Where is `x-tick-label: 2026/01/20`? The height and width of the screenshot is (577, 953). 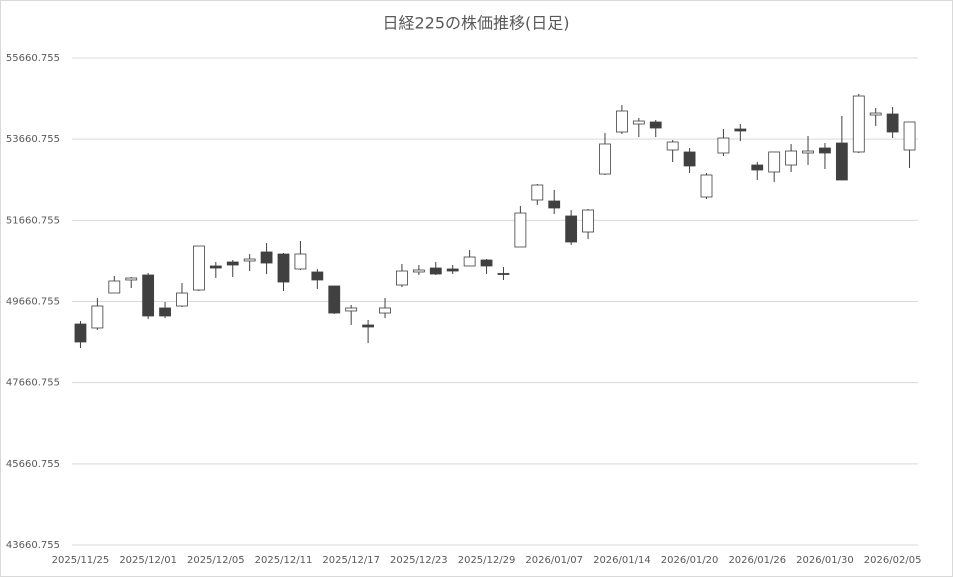 x-tick-label: 2026/01/20 is located at coordinates (690, 560).